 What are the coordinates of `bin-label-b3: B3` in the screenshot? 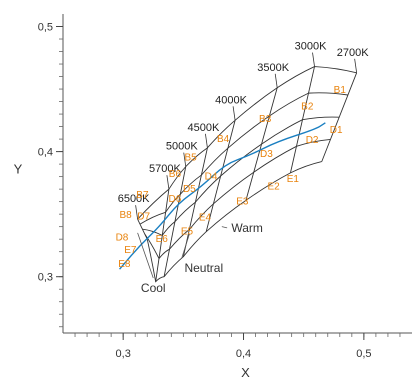 It's located at (265, 119).